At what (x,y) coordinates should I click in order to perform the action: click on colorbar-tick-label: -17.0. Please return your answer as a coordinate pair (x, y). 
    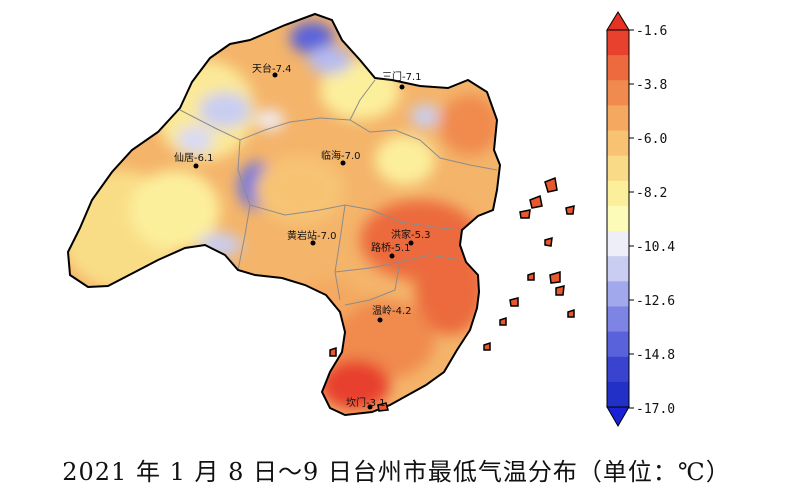
    Looking at the image, I should click on (655, 409).